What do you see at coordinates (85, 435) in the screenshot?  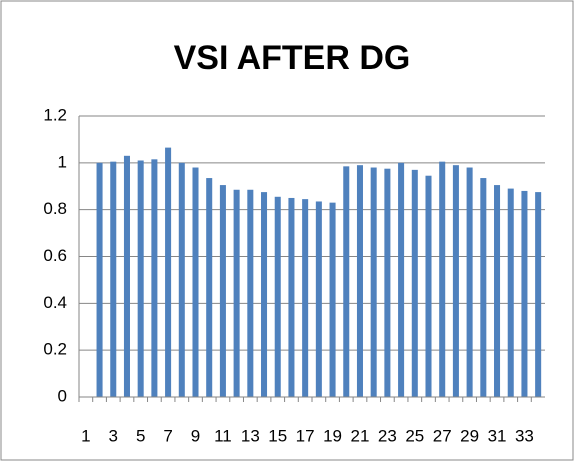 I see `x-tick-label: 1` at bounding box center [85, 435].